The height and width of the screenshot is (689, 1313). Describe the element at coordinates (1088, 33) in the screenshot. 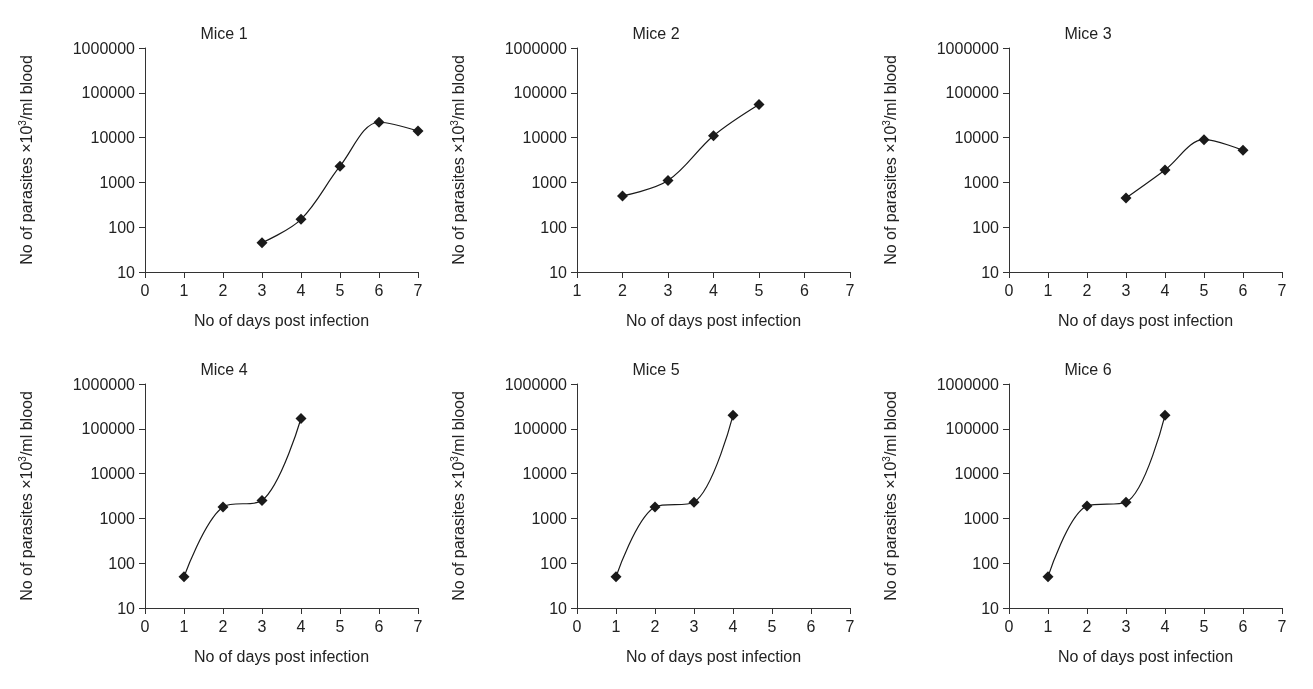

I see `chart-title: Mice 3` at that location.